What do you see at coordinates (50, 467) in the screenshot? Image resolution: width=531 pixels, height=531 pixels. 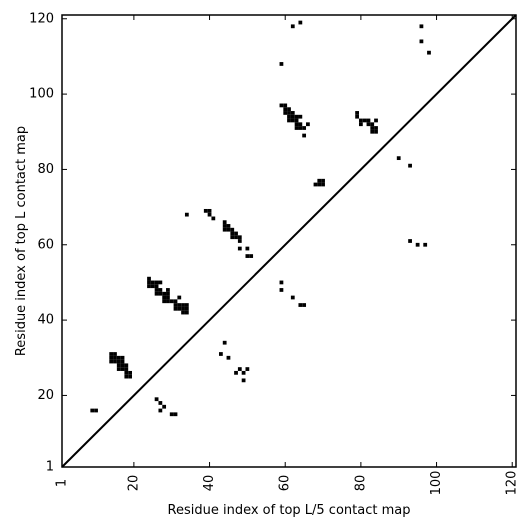 I see `y-tick-label: 1` at bounding box center [50, 467].